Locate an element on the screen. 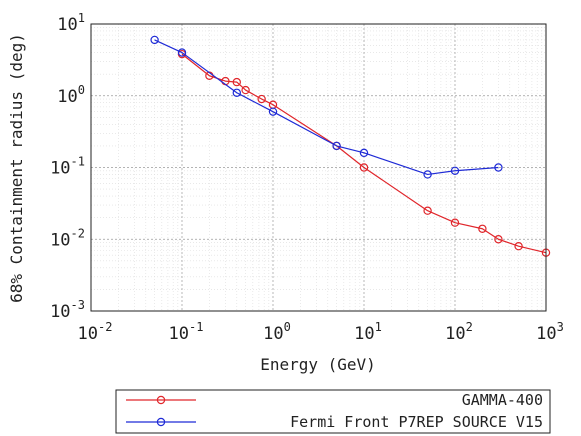  legend-entry-fermi: Fermi Front P7REP SOURCE V15 is located at coordinates (334, 422).